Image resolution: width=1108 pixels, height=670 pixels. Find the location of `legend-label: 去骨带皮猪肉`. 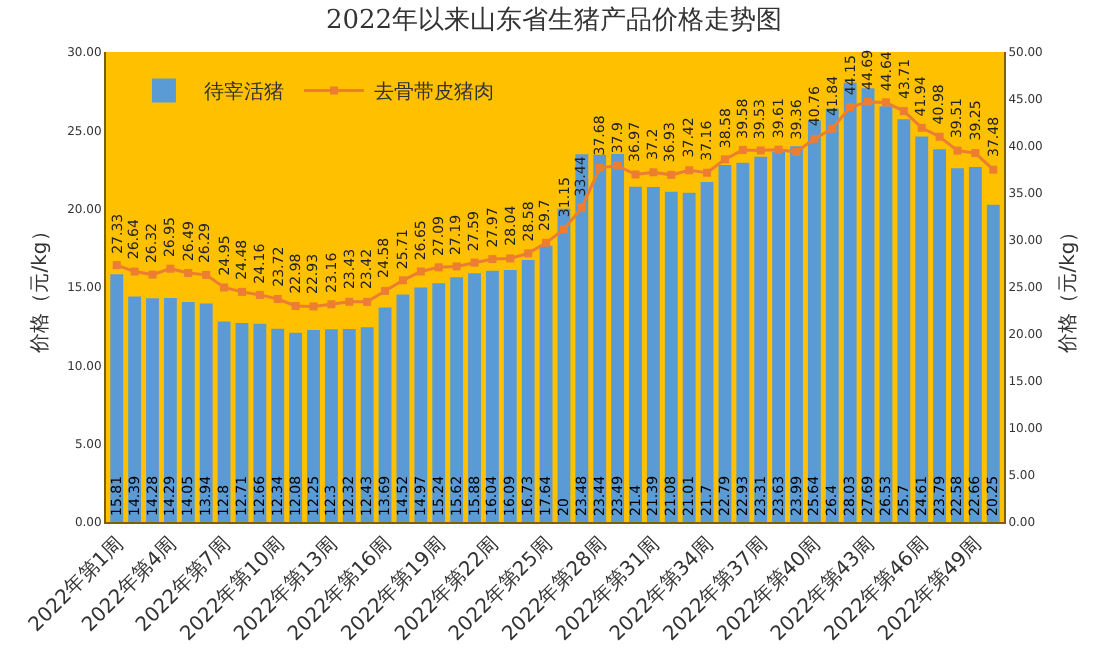

legend-label: 去骨带皮猪肉 is located at coordinates (433, 92).